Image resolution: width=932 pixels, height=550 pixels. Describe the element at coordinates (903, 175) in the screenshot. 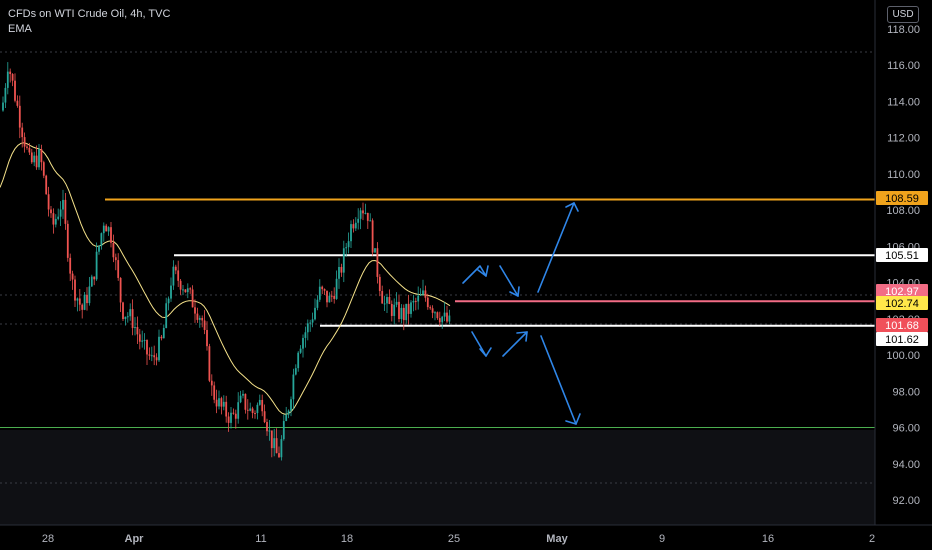

I see `y-tick-label: 110.00` at that location.